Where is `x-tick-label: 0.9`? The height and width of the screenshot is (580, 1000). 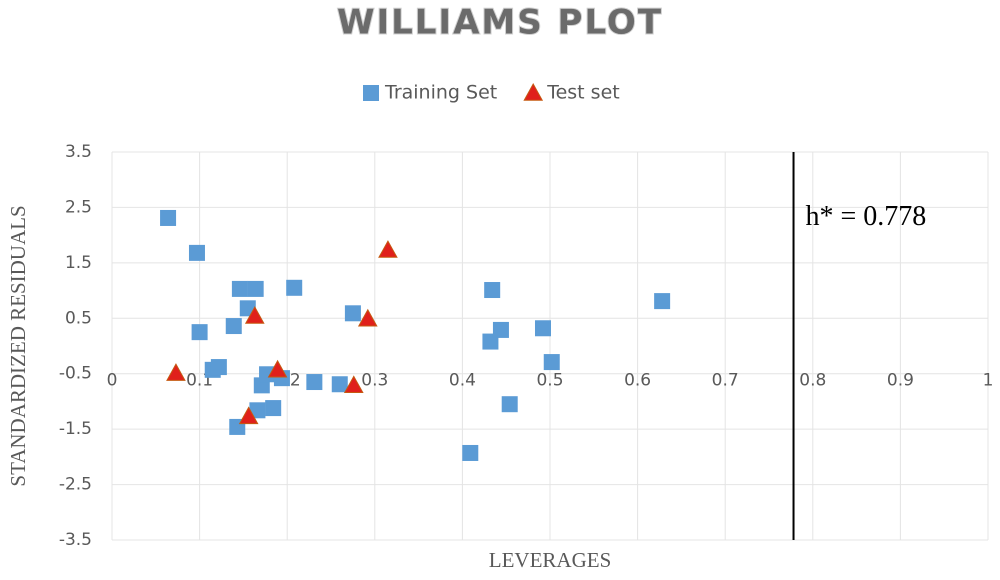
x-tick-label: 0.9 is located at coordinates (900, 381).